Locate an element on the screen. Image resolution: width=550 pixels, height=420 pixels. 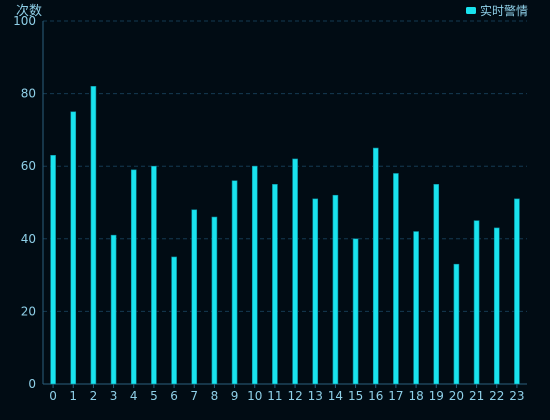
x-tick-label: 17 is located at coordinates (395, 396).